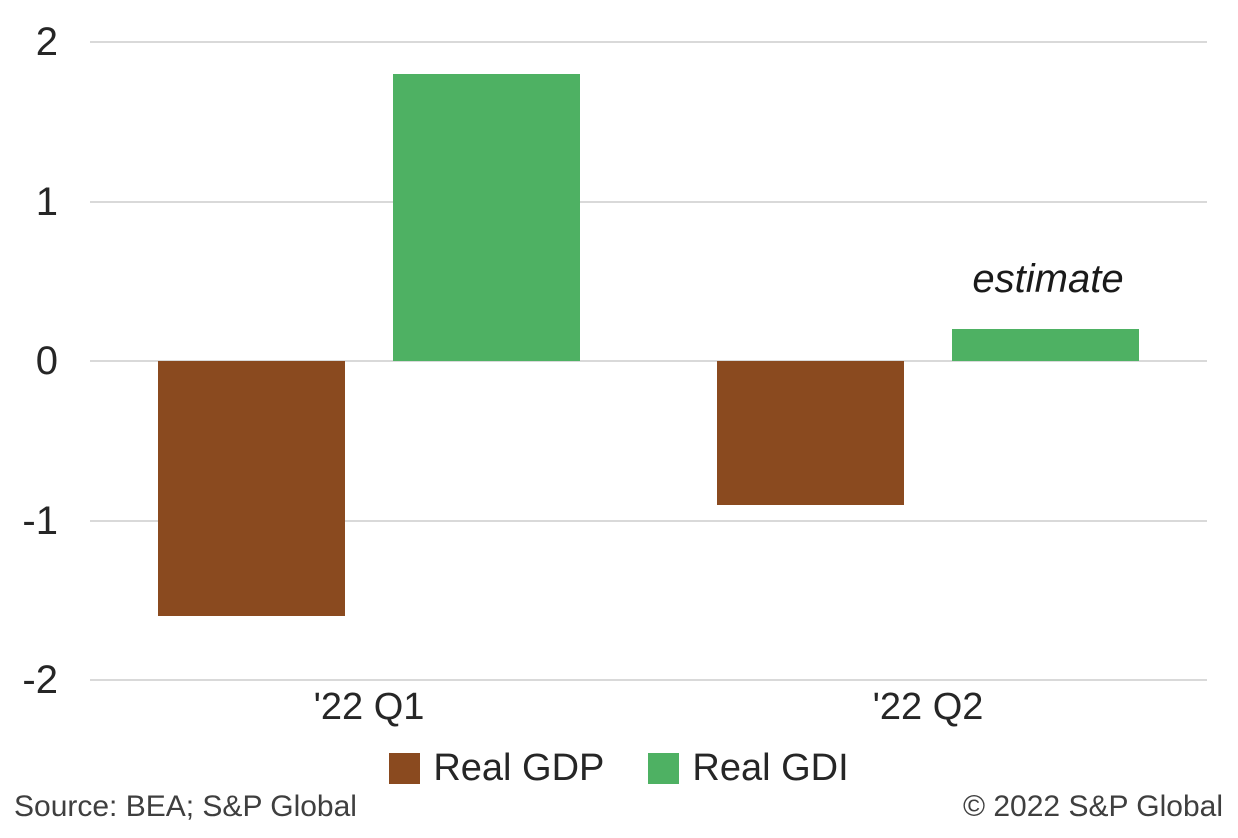 The height and width of the screenshot is (838, 1238). I want to click on x-axis-label: '22 Q1, so click(369, 707).